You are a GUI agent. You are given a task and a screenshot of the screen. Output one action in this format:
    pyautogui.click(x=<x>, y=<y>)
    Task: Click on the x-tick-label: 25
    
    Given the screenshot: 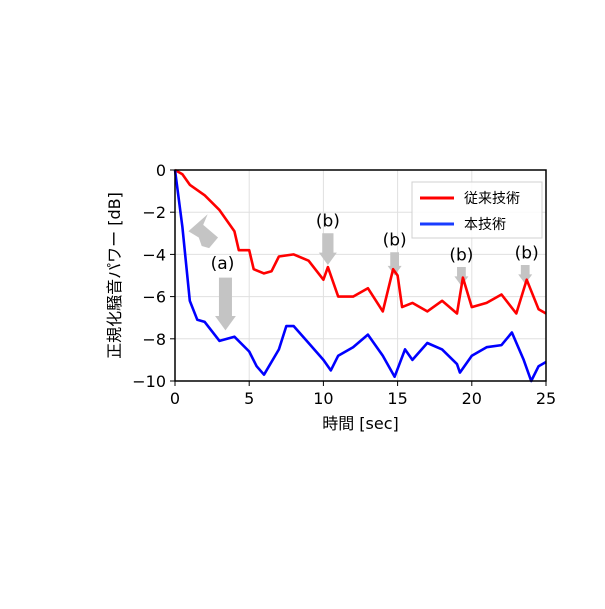 What is the action you would take?
    pyautogui.click(x=546, y=398)
    